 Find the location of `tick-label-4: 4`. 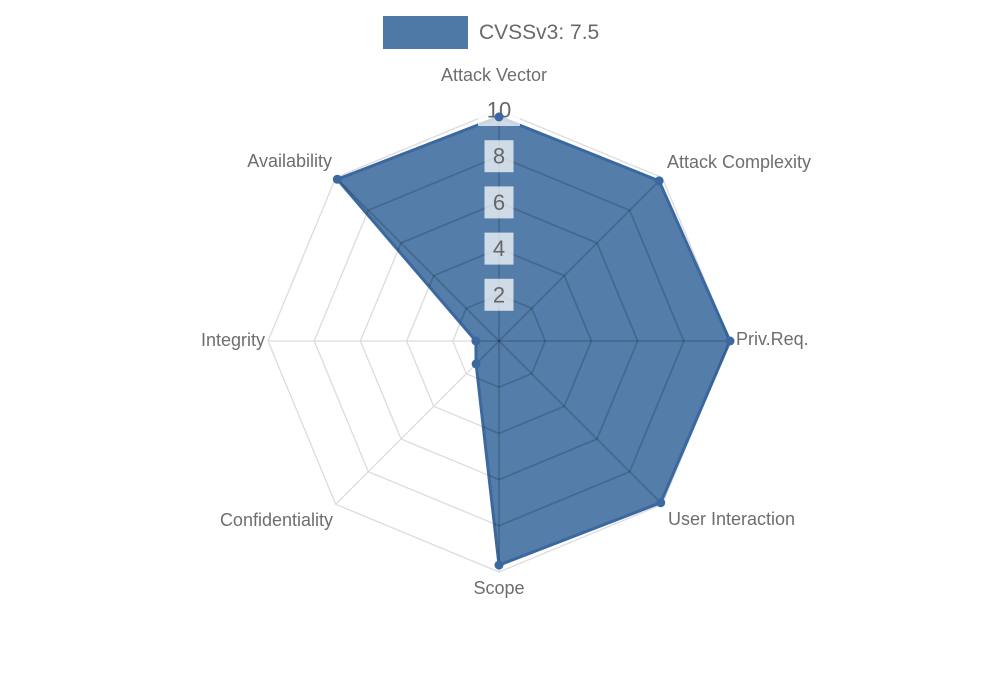

tick-label-4: 4 is located at coordinates (499, 248).